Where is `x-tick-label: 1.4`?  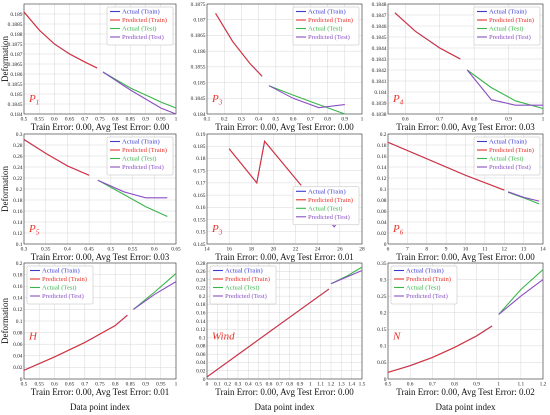 x-tick-label: 1.4 is located at coordinates (351, 385).